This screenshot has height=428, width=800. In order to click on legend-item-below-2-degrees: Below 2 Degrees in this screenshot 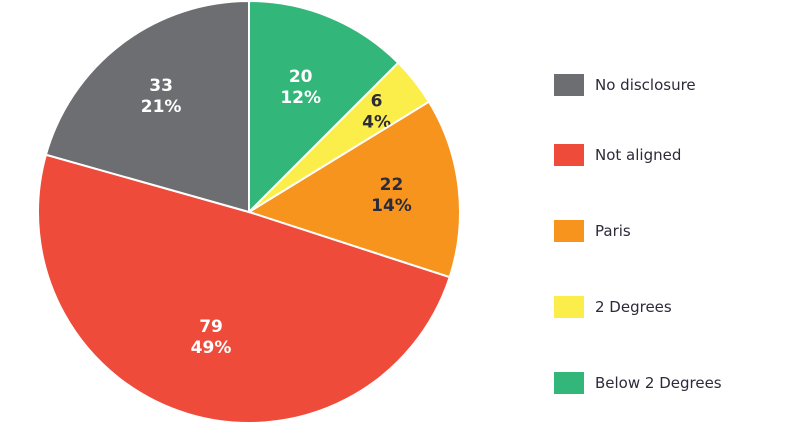, I will do `click(638, 383)`.